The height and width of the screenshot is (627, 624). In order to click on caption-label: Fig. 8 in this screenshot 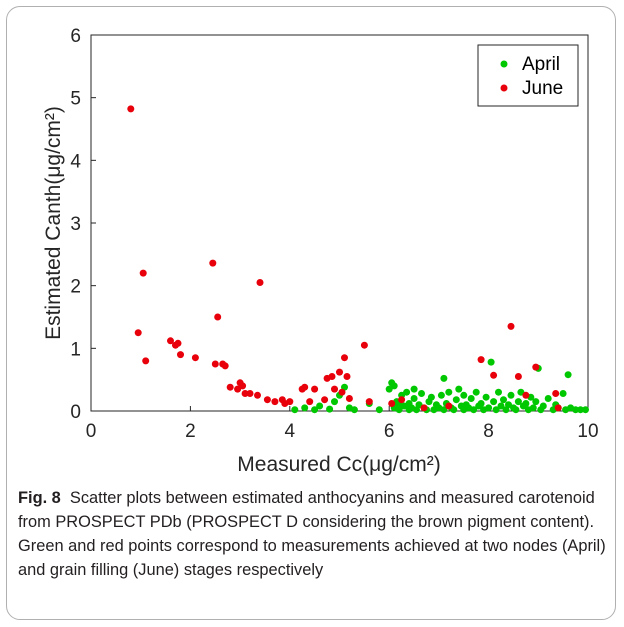, I will do `click(39, 498)`.